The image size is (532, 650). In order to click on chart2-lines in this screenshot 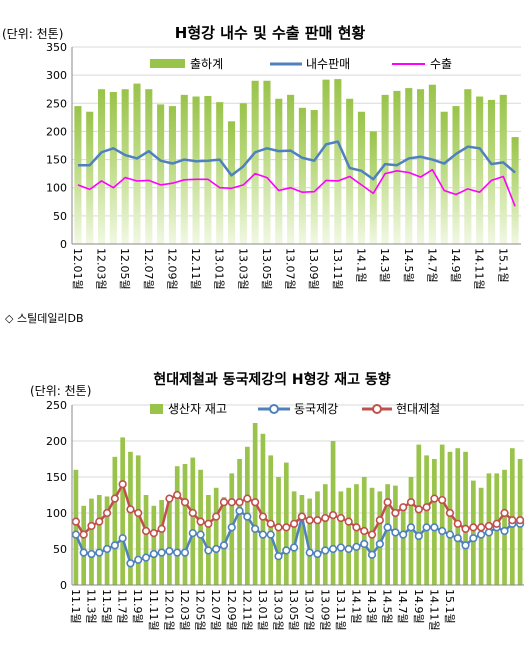, I will do `click(298, 524)`.